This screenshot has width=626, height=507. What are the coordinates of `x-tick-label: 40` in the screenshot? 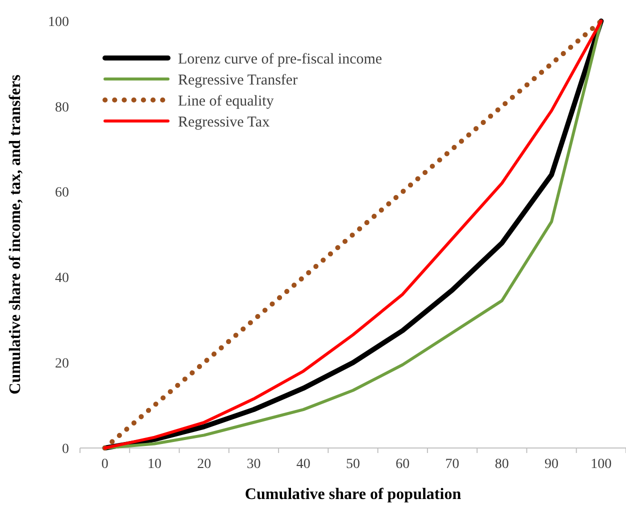 It's located at (303, 464).